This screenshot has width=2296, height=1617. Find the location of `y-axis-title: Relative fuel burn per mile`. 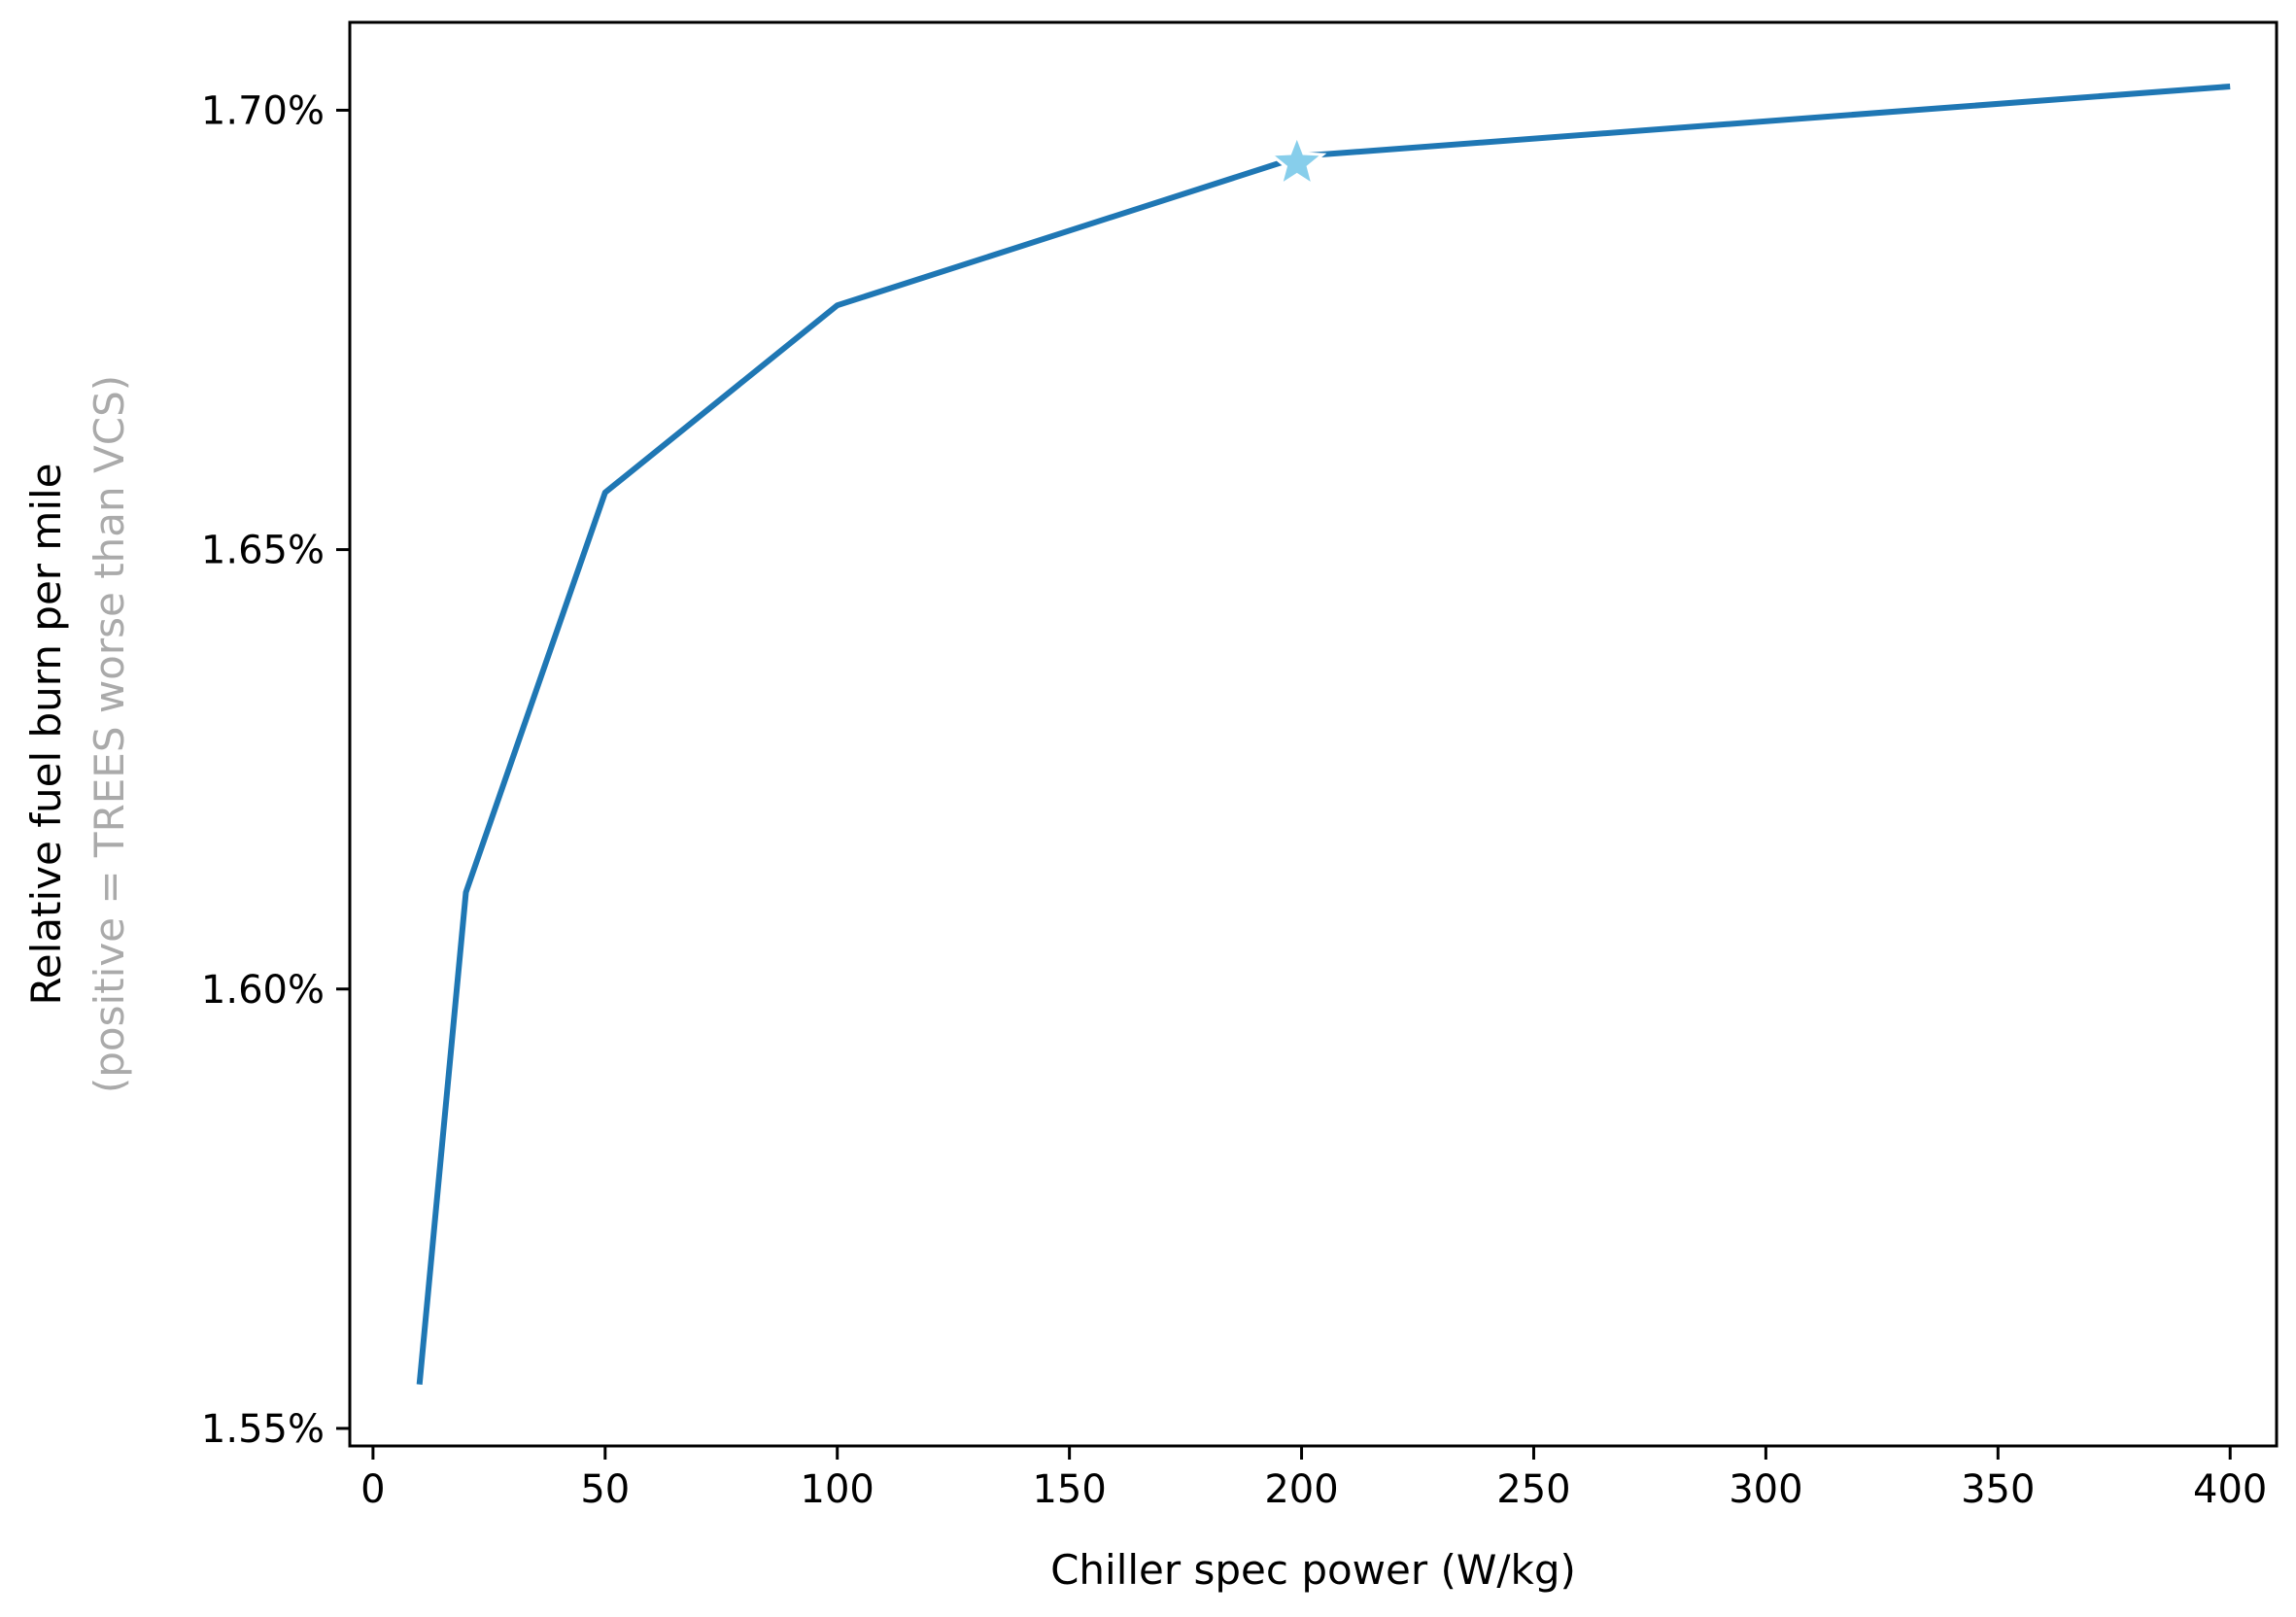

y-axis-title: Relative fuel burn per mile is located at coordinates (46, 735).